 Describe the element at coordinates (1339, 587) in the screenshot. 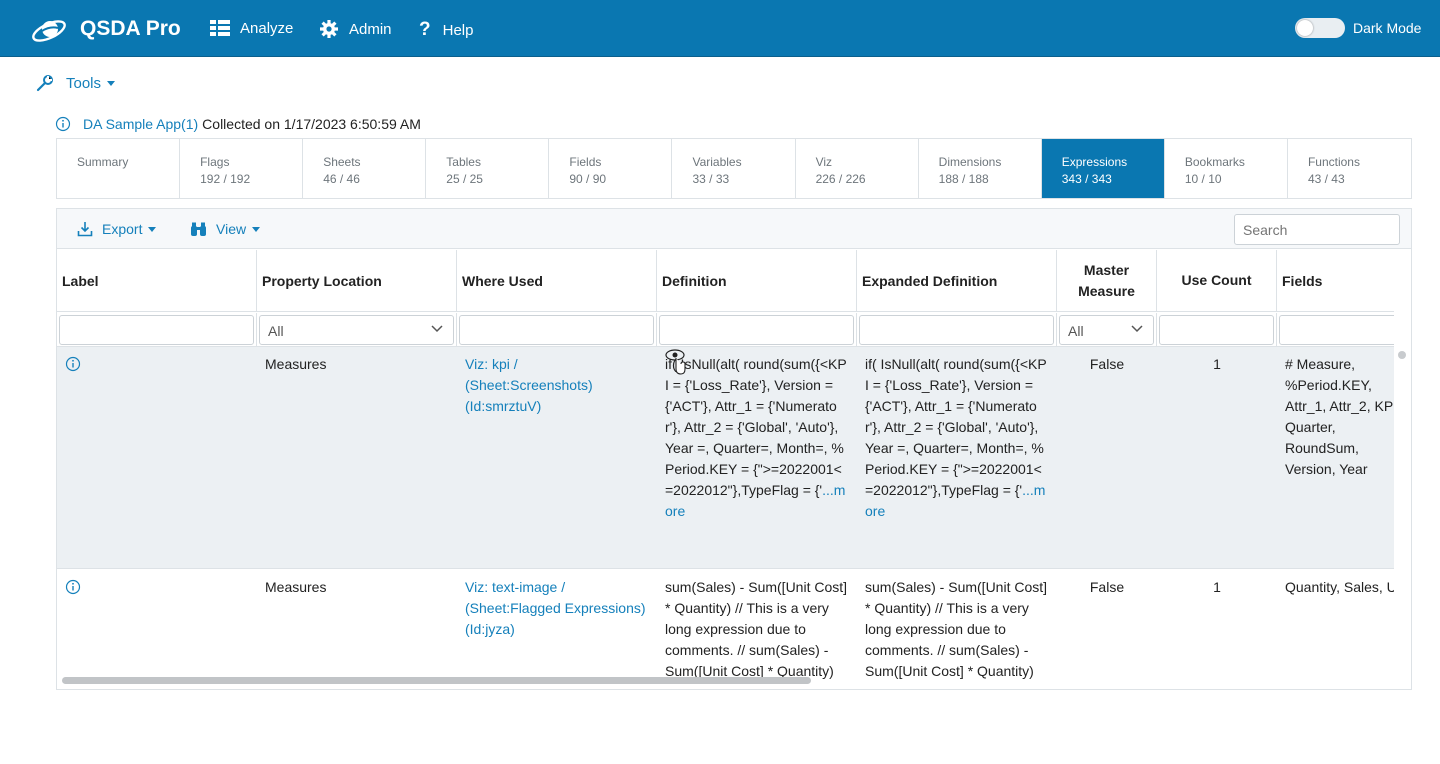

I see `cell-fields: Quantity, Sales, Unit Cost` at that location.